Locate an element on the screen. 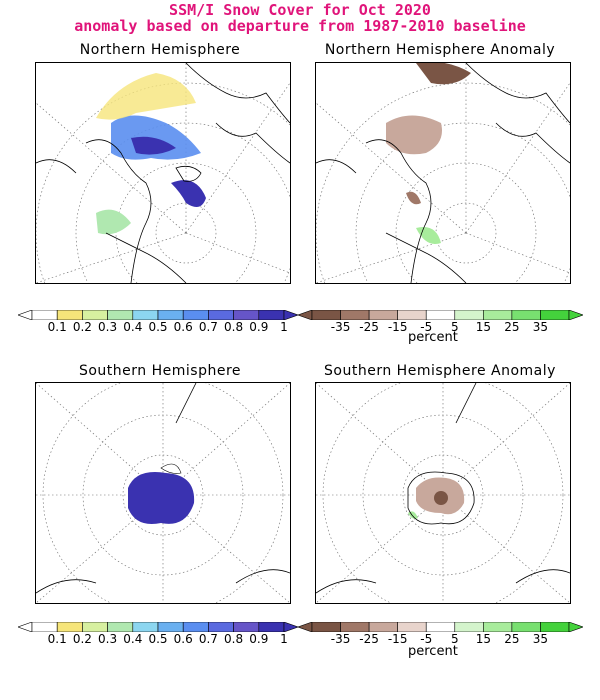 This screenshot has height=700, width=600. nh-anomaly-colorbar is located at coordinates (440, 315).